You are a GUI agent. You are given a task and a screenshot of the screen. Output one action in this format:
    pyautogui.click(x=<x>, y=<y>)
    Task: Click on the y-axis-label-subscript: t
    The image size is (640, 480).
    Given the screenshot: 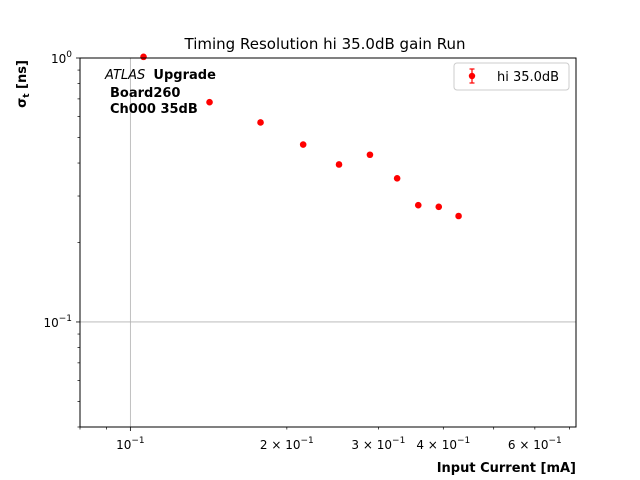 What is the action you would take?
    pyautogui.click(x=27, y=95)
    